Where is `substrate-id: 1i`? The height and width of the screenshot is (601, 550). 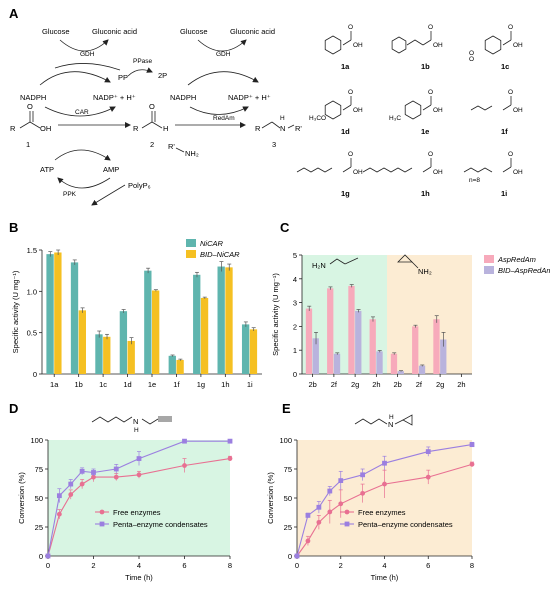
substrate-id: 1i is located at coordinates (504, 193).